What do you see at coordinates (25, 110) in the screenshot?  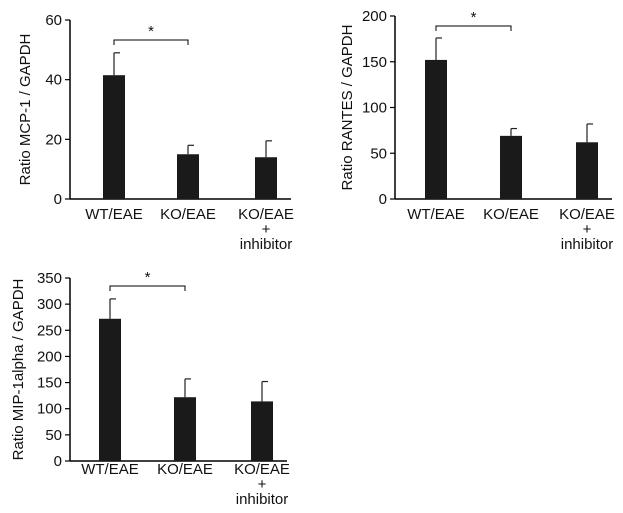 I see `y-axis-label: Ratio MCP-1 / GAPDH` at bounding box center [25, 110].